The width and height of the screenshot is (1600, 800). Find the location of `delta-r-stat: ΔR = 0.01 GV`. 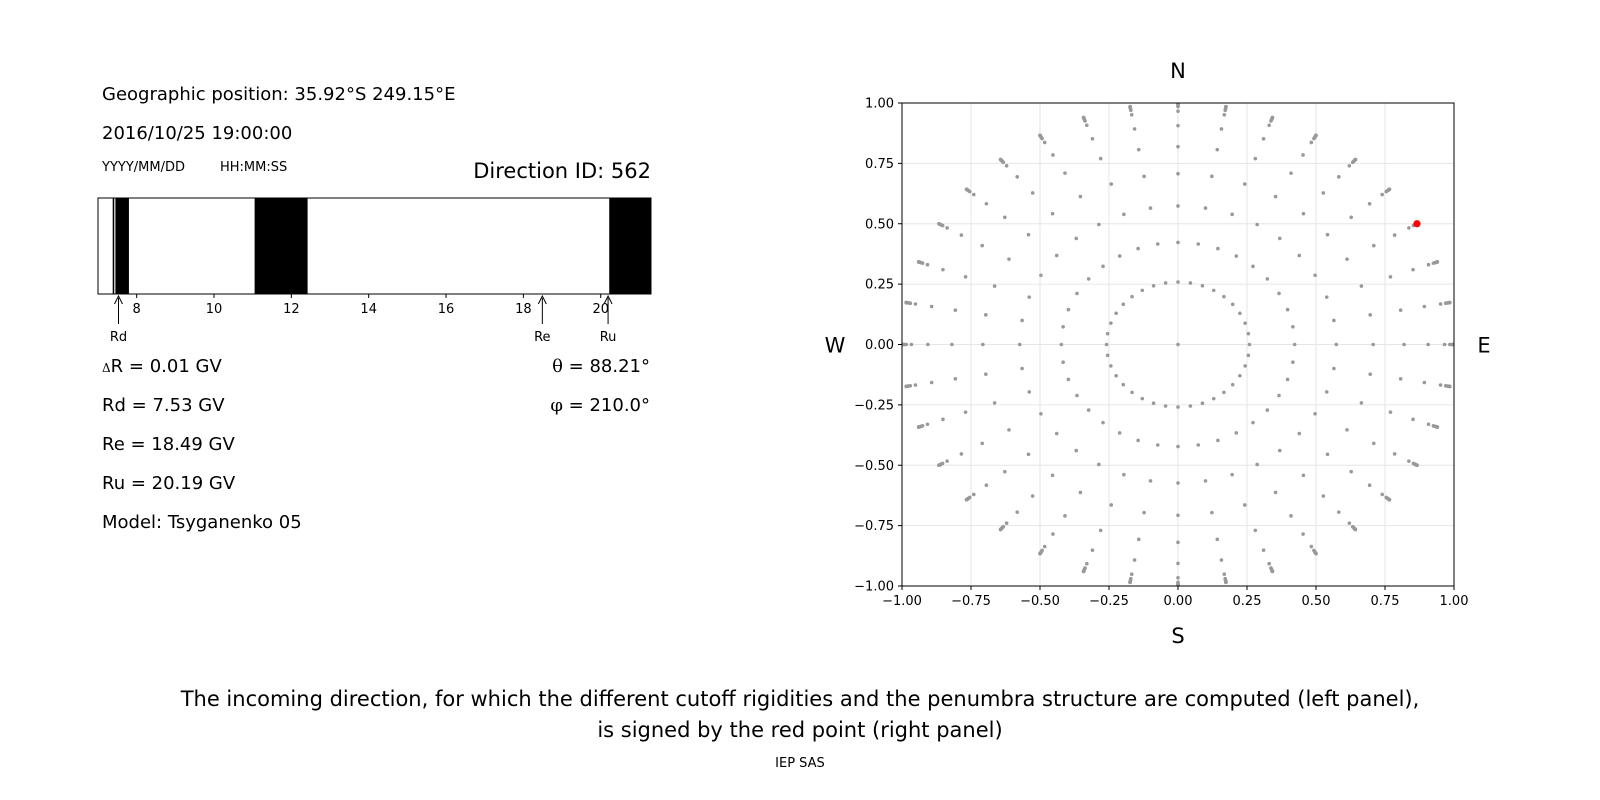

delta-r-stat: ΔR = 0.01 GV is located at coordinates (162, 366).